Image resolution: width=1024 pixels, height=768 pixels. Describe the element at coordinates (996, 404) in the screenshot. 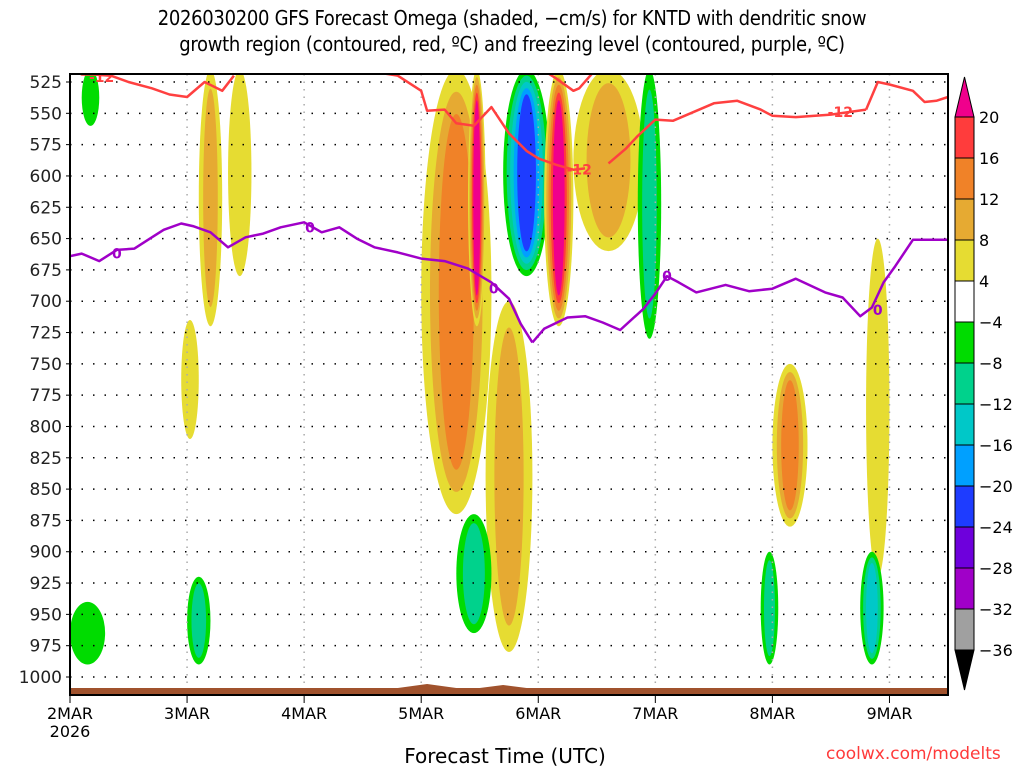

I see `colorbar-label: −12` at that location.